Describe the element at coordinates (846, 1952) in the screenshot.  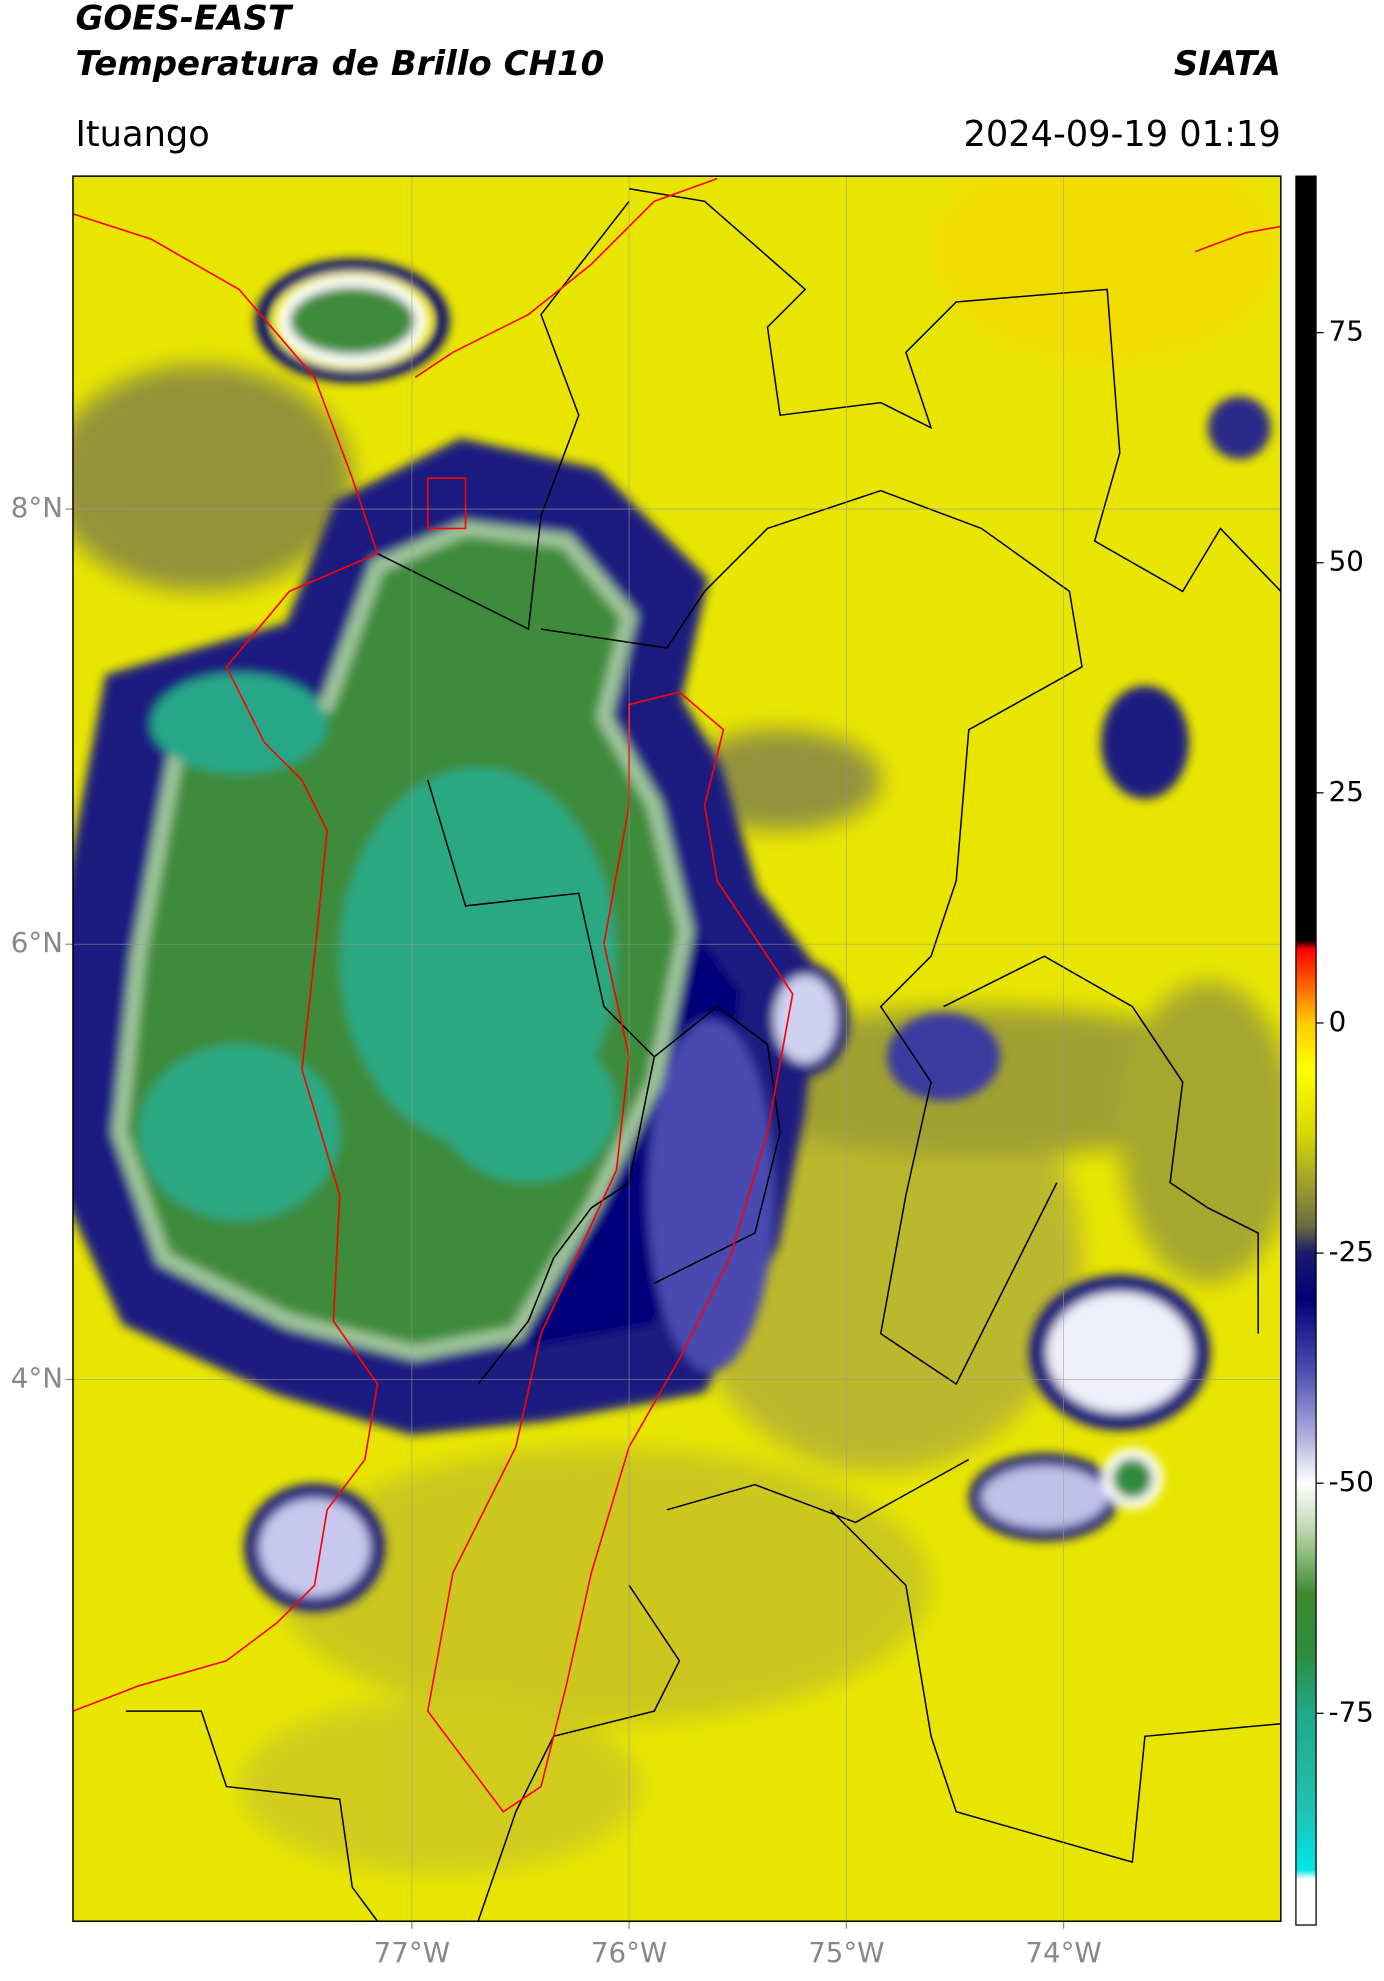
I see `x-tick-label: 75°W` at that location.